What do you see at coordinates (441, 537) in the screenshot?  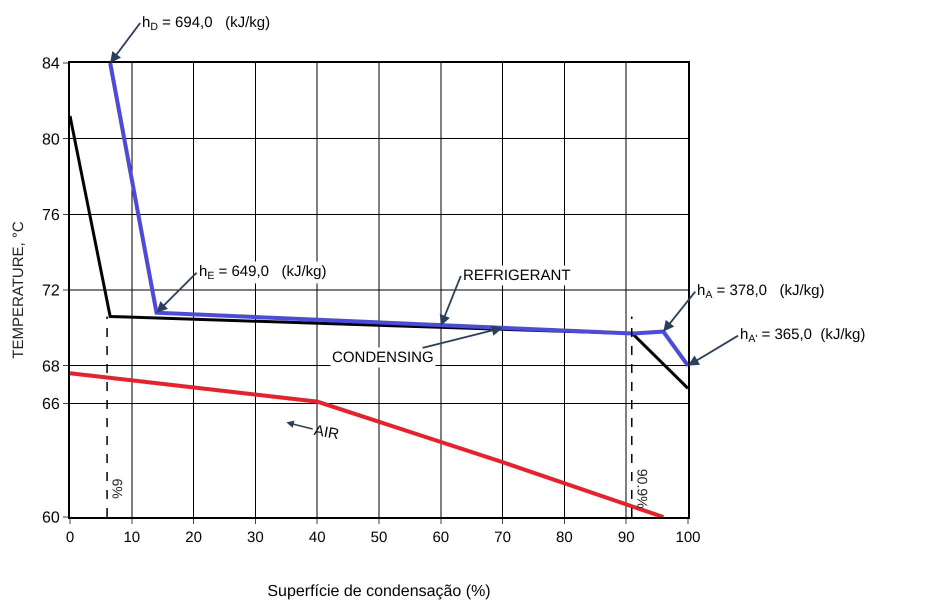 I see `x-tick-label: 60` at bounding box center [441, 537].